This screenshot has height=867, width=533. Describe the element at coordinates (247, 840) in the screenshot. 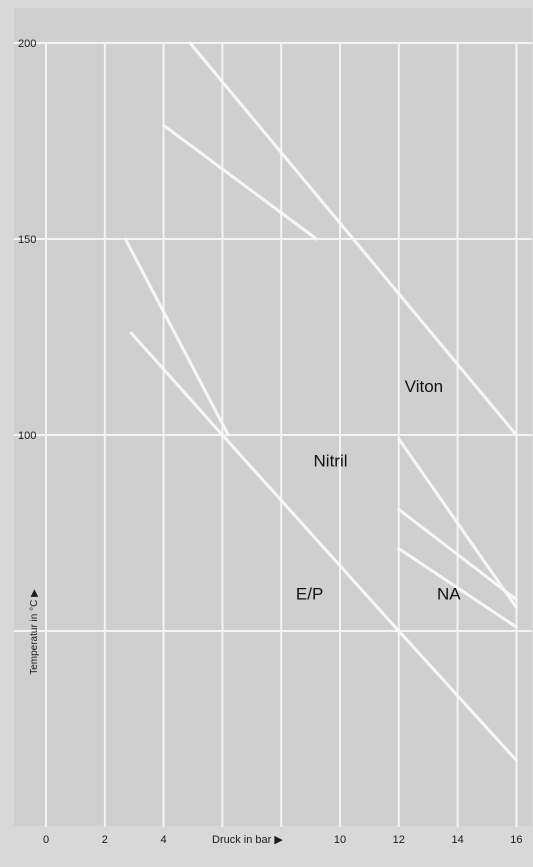

I see `x-axis-label: Druck in bar ▶` at that location.